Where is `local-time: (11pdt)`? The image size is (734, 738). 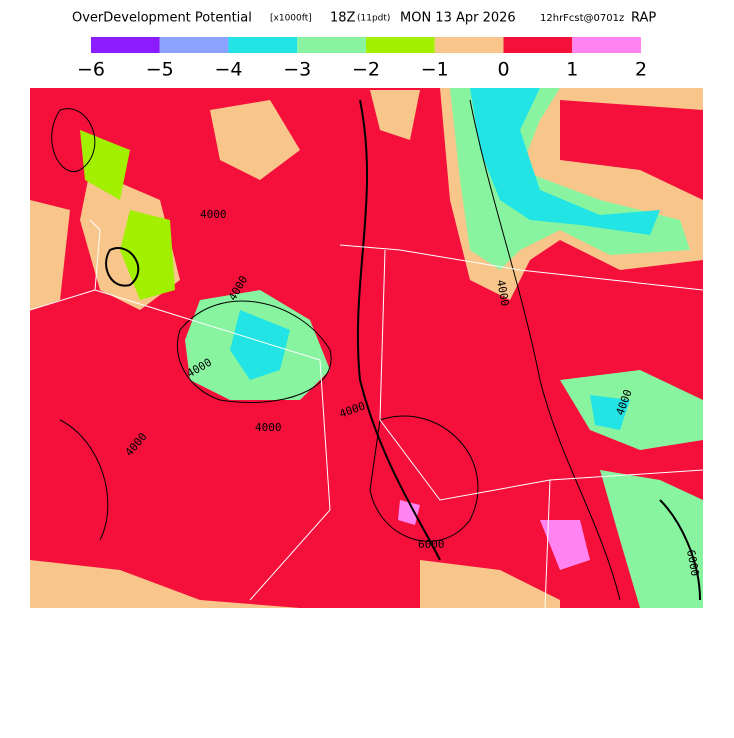 local-time: (11pdt) is located at coordinates (373, 19).